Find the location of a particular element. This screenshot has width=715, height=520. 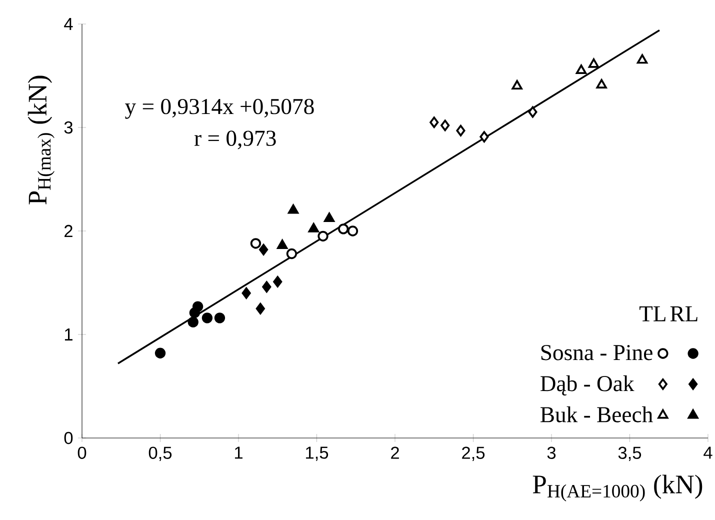

y-axis-title: P$_{H(max)}$ (kN) is located at coordinates (41, 140).